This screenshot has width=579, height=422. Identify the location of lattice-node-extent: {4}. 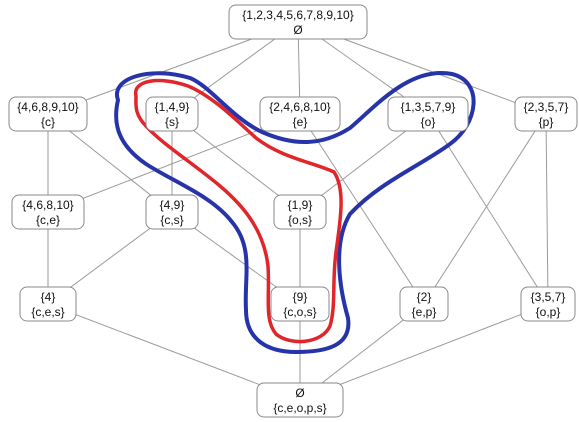
(48, 297).